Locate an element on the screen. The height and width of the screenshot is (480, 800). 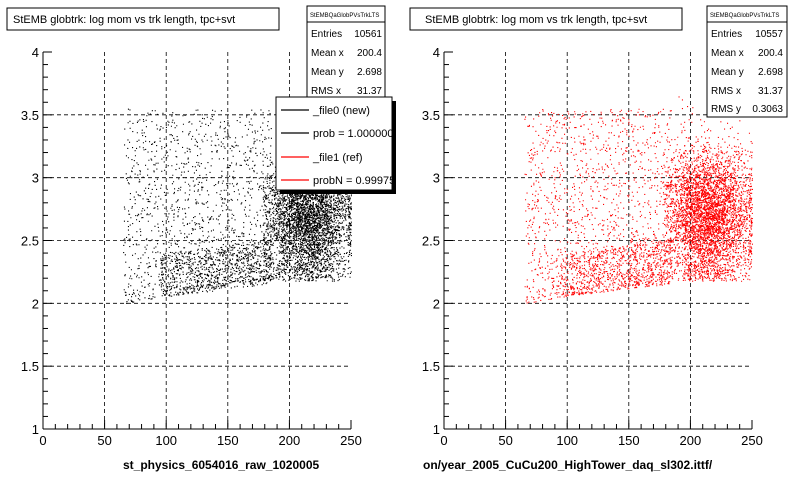
right-stats-entries-value: 10557 is located at coordinates (769, 34).